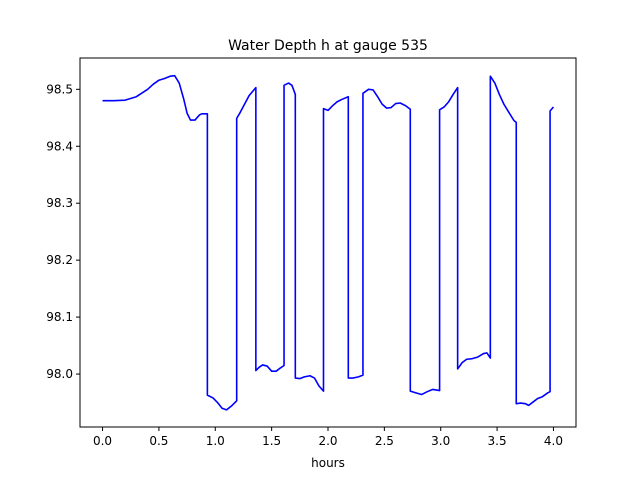 The image size is (640, 480). Describe the element at coordinates (384, 441) in the screenshot. I see `x-tick-label: 2.5` at that location.